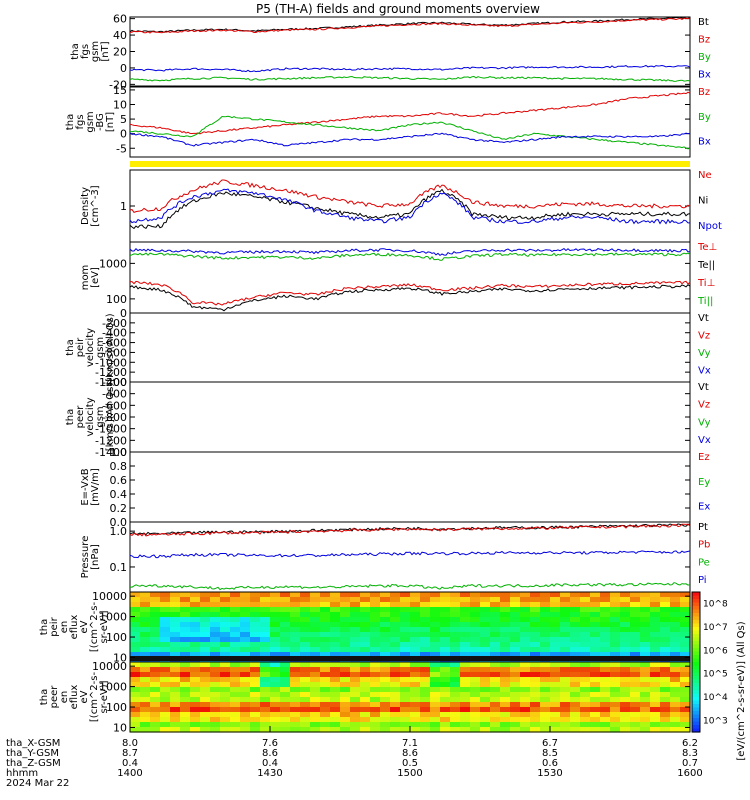  Describe the element at coordinates (715, 721) in the screenshot. I see `colorbar-tick: 10^3` at that location.